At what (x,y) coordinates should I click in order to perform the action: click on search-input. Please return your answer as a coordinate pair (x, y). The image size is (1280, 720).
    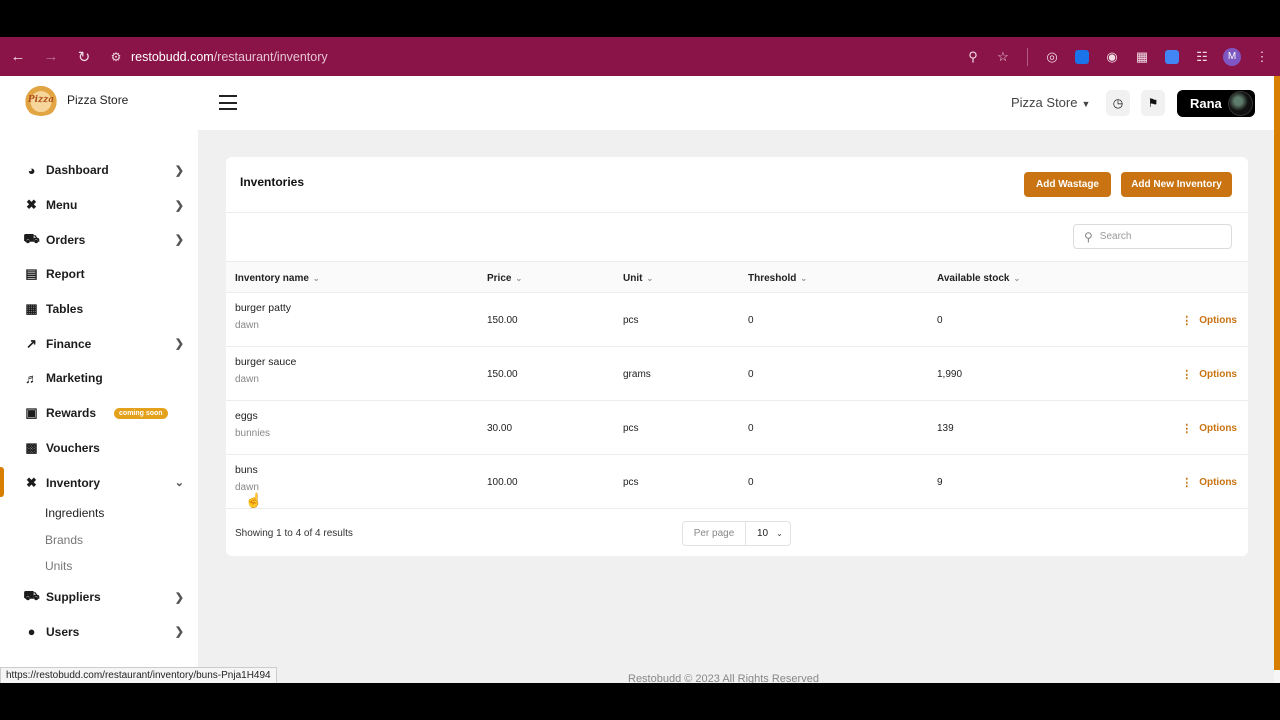
    Looking at the image, I should click on (1154, 236).